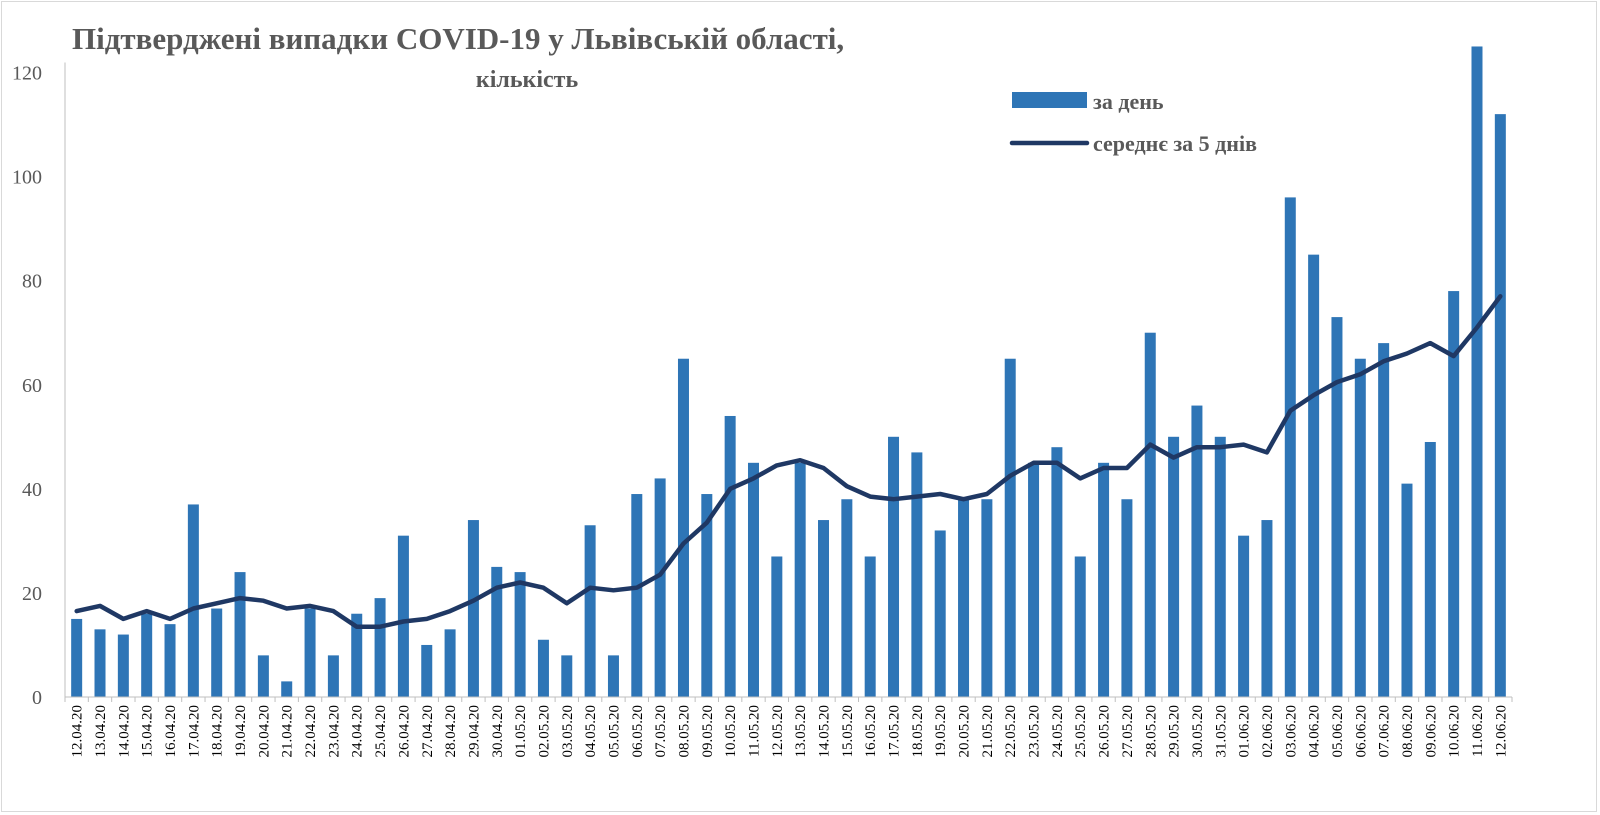 The width and height of the screenshot is (1600, 815). Describe the element at coordinates (1268, 731) in the screenshot. I see `x-tick-label: 02.06.20` at that location.